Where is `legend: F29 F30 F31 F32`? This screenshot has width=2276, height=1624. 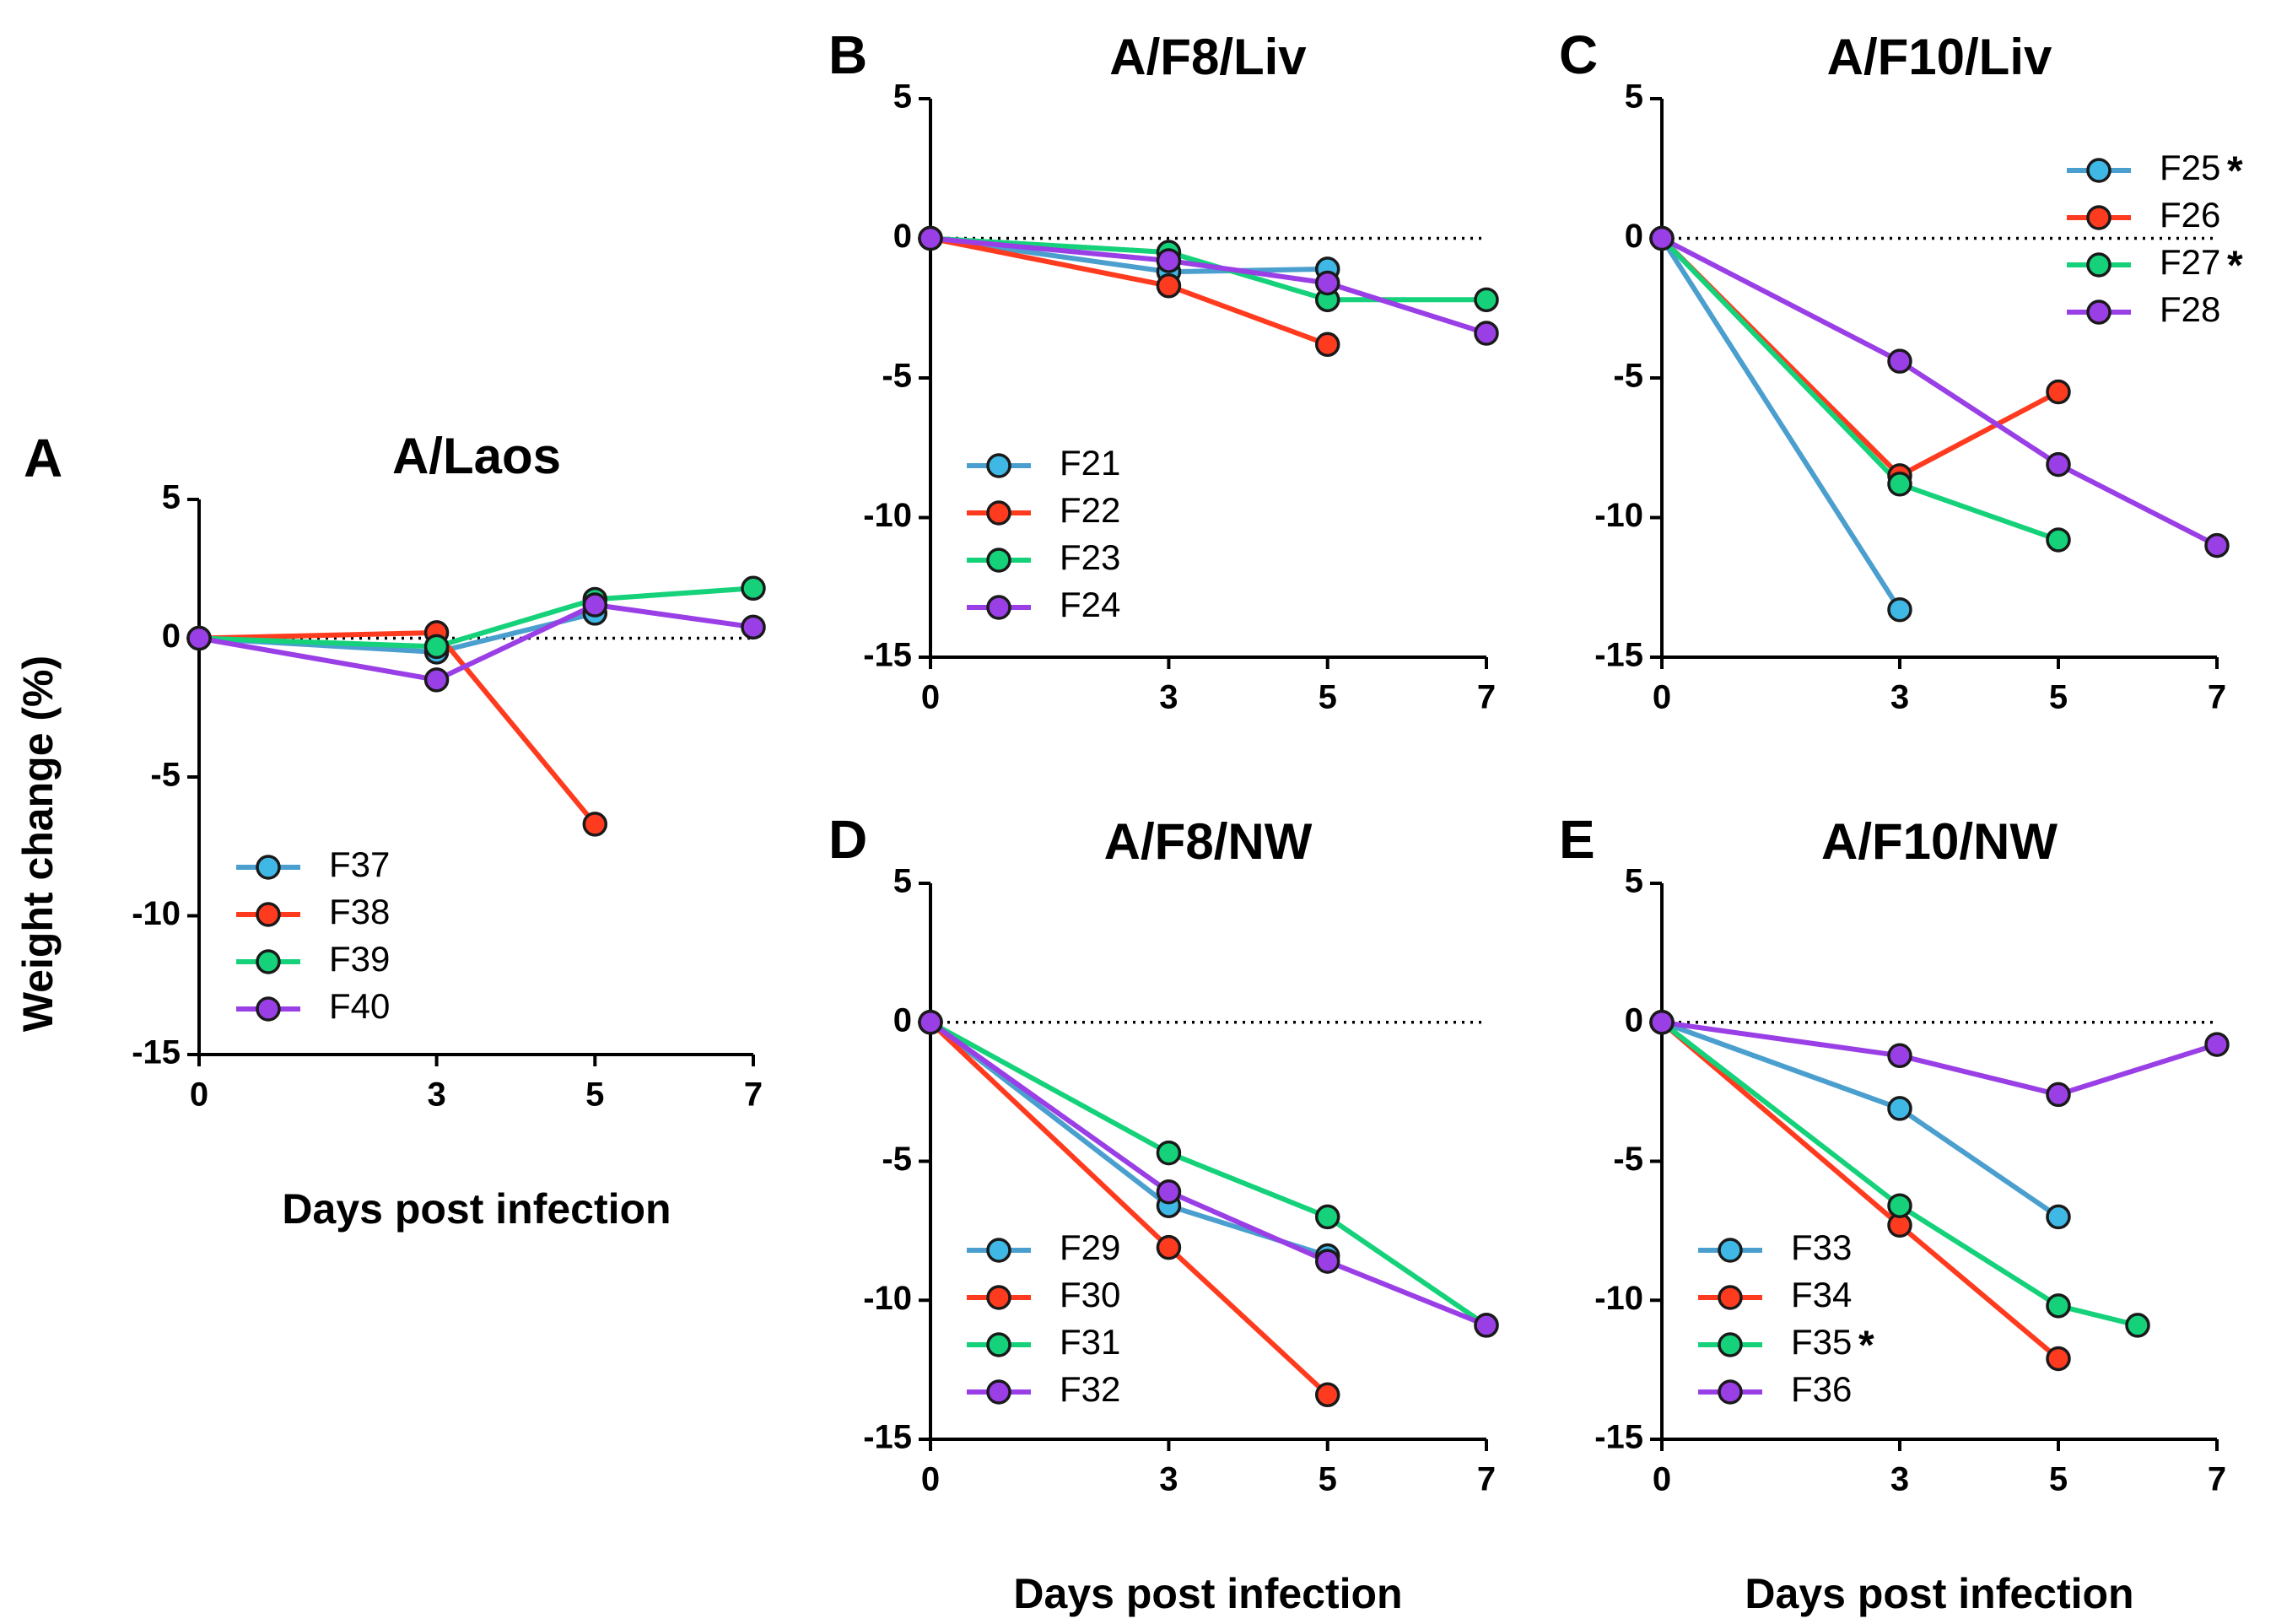
legend: F29 F30 F31 F32 is located at coordinates (1043, 1318).